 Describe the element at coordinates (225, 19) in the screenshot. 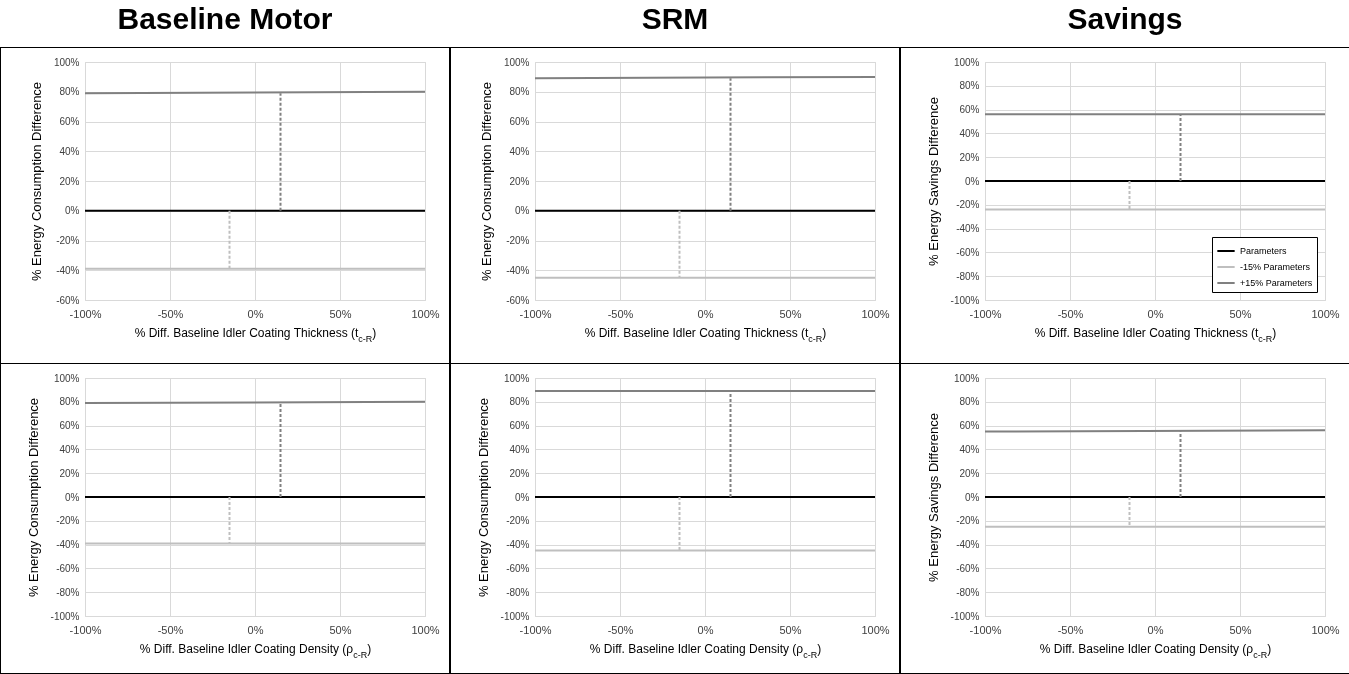

I see `chart-title: Baseline Motor` at that location.